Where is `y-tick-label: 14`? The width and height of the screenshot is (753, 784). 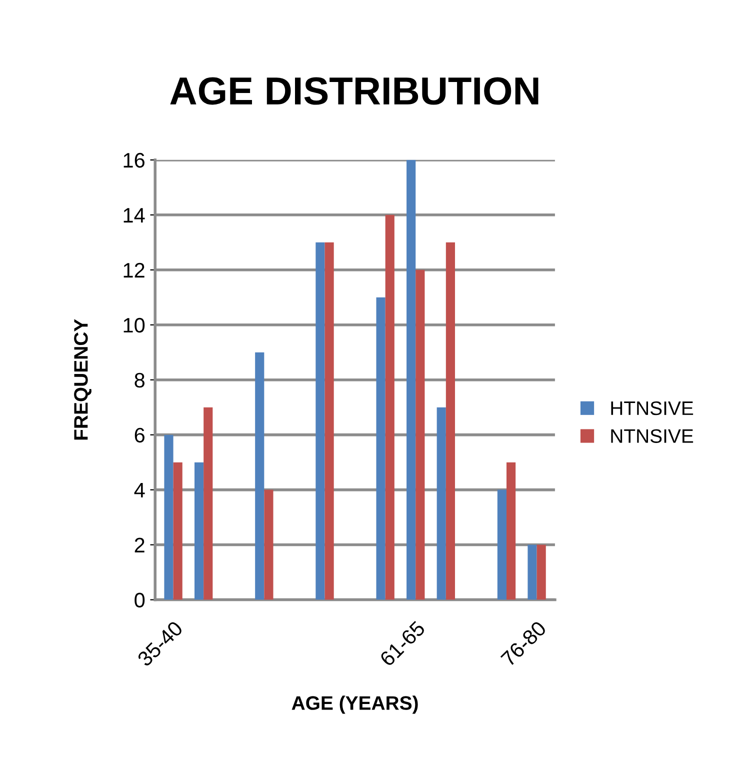 y-tick-label: 14 is located at coordinates (134, 215).